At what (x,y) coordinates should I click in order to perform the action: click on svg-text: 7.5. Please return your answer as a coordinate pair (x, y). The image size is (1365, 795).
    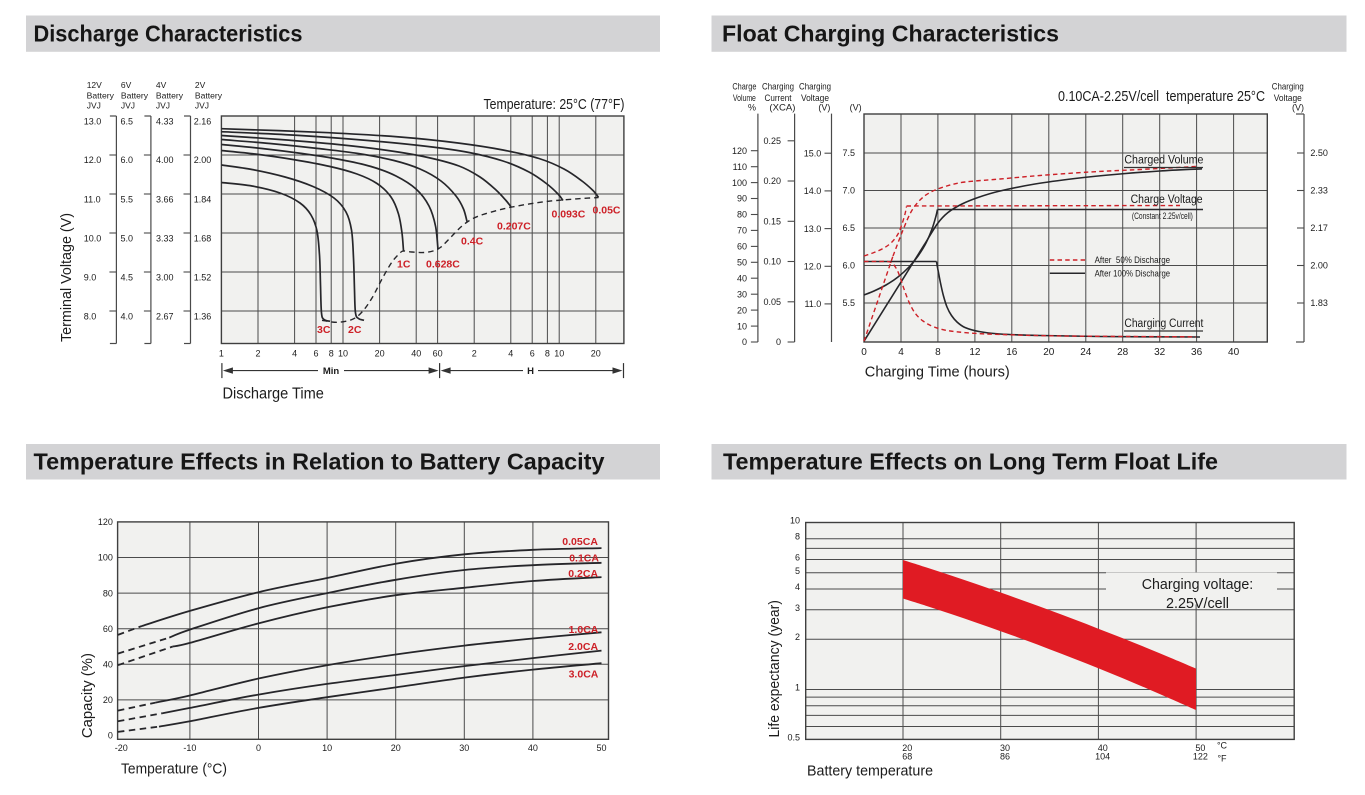
    Looking at the image, I should click on (848, 153).